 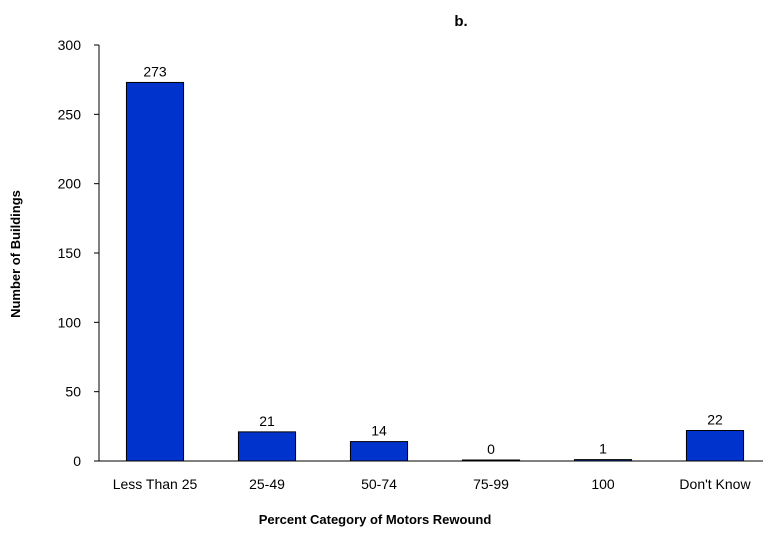 What do you see at coordinates (267, 421) in the screenshot?
I see `data-label: 21` at bounding box center [267, 421].